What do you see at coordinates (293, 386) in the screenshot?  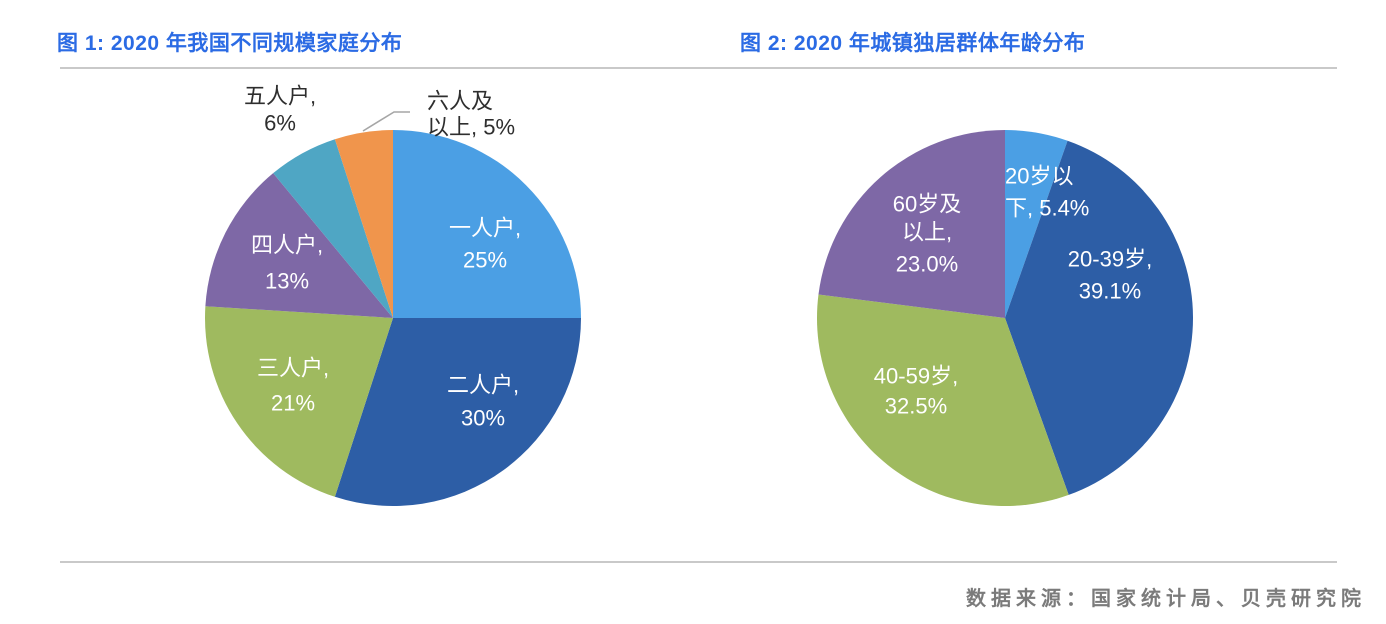 I see `pie-label-三人户: 三人户, 21%` at bounding box center [293, 386].